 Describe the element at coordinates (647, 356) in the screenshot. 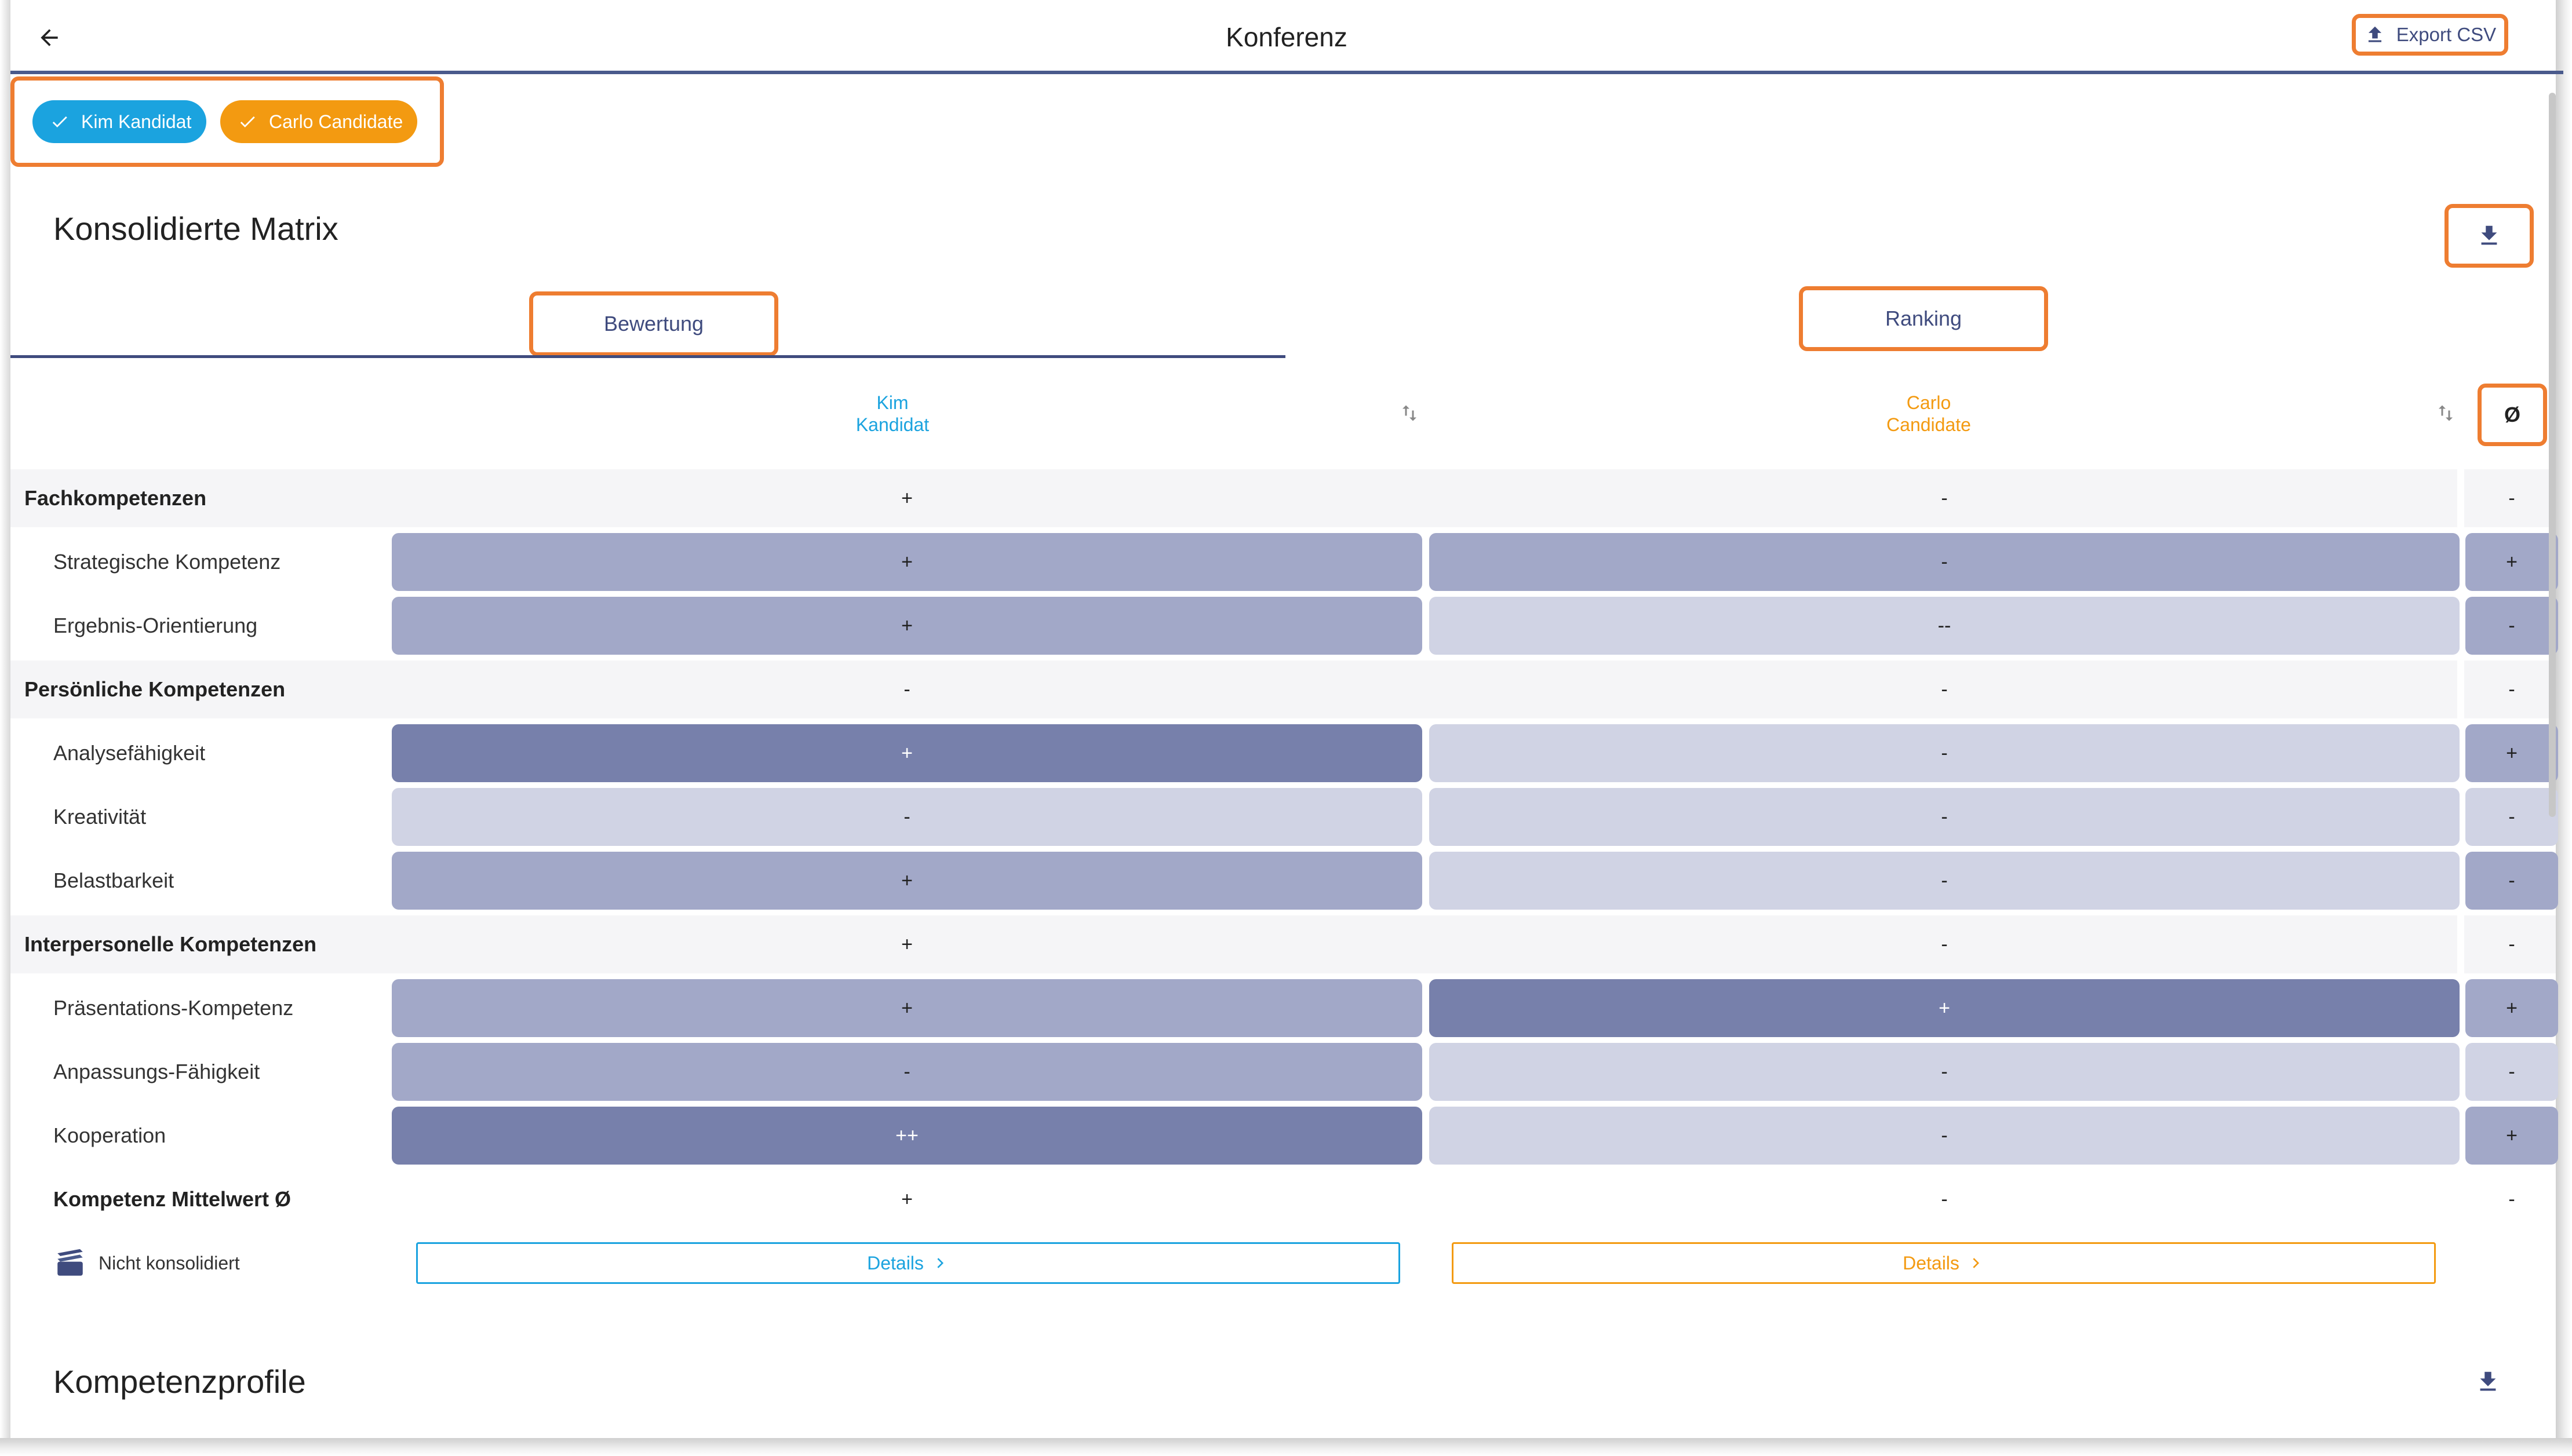

I see `tab-indicator` at that location.